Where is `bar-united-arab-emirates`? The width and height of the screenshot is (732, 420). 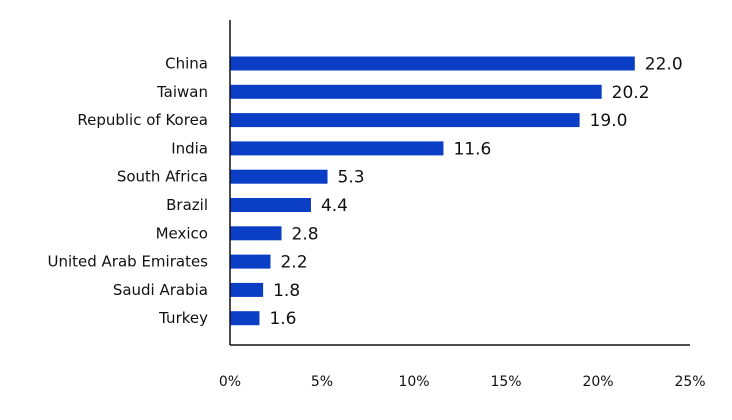
bar-united-arab-emirates is located at coordinates (250, 261).